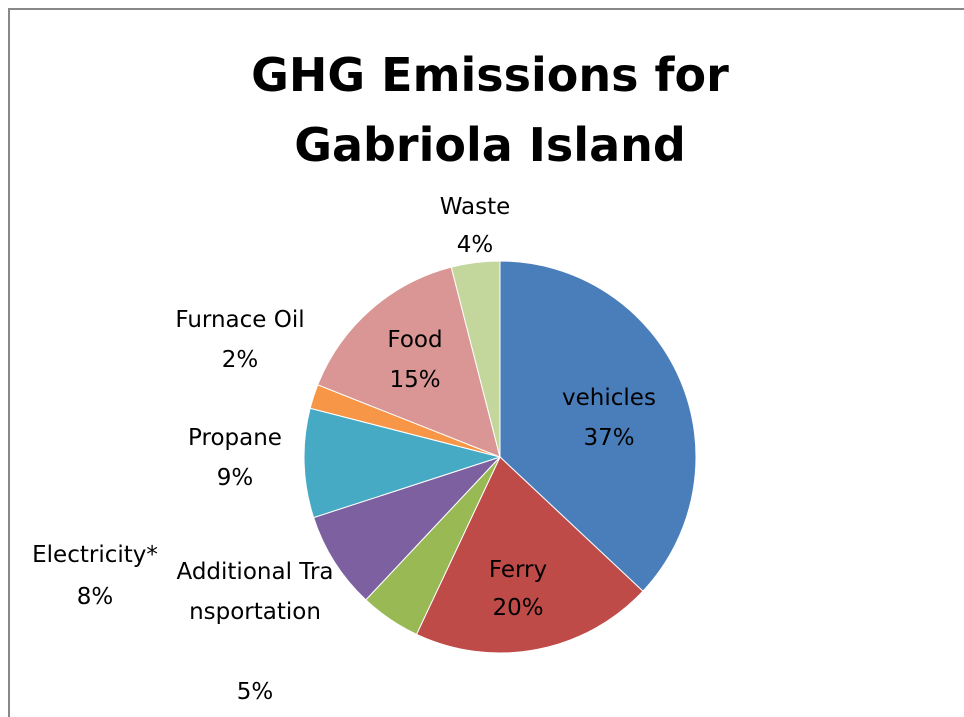 This screenshot has height=717, width=964. What do you see at coordinates (415, 340) in the screenshot?
I see `slice-name: Food` at bounding box center [415, 340].